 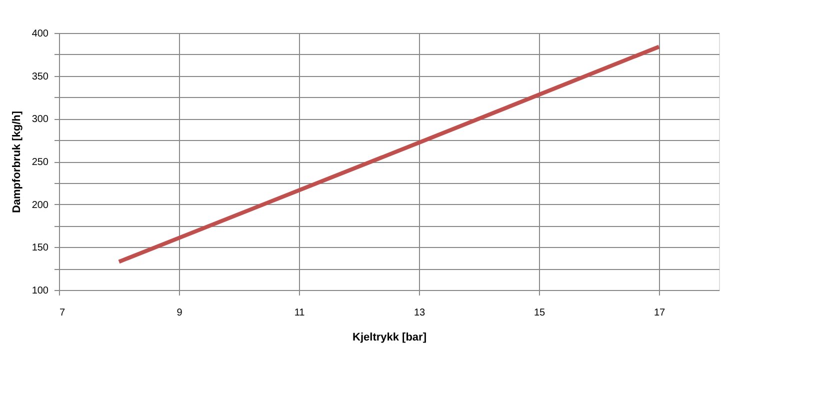 What do you see at coordinates (40, 162) in the screenshot?
I see `y-tick-label: 250` at bounding box center [40, 162].